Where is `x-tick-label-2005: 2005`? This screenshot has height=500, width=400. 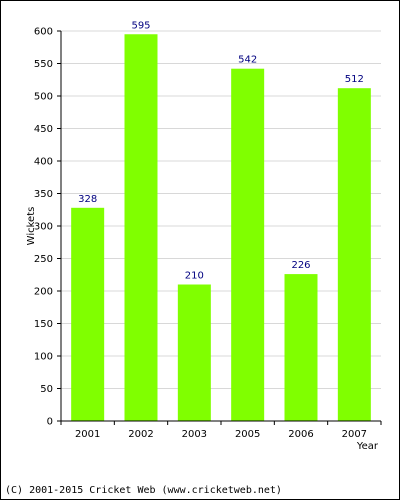 x-tick-label-2005: 2005 is located at coordinates (247, 434).